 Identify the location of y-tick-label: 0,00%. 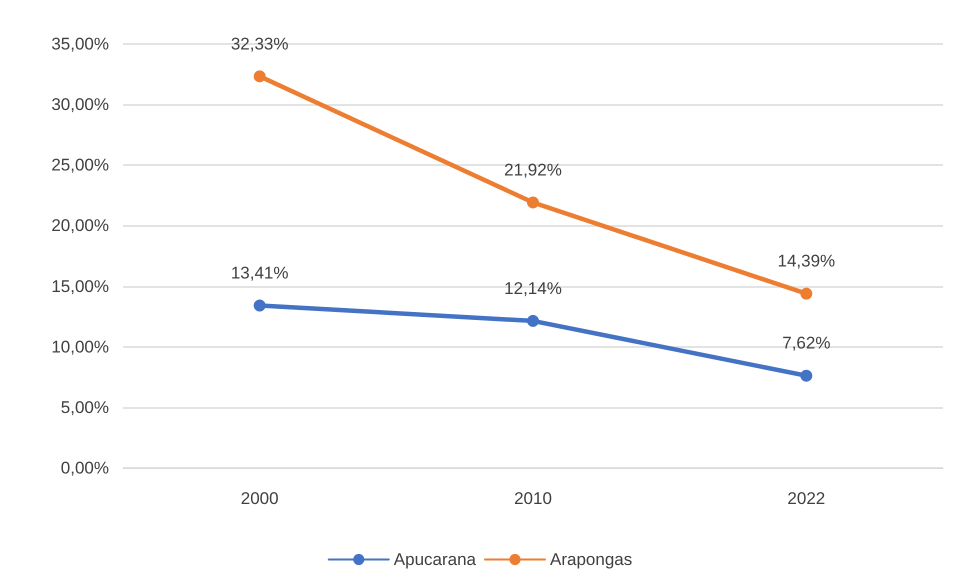
(84, 468).